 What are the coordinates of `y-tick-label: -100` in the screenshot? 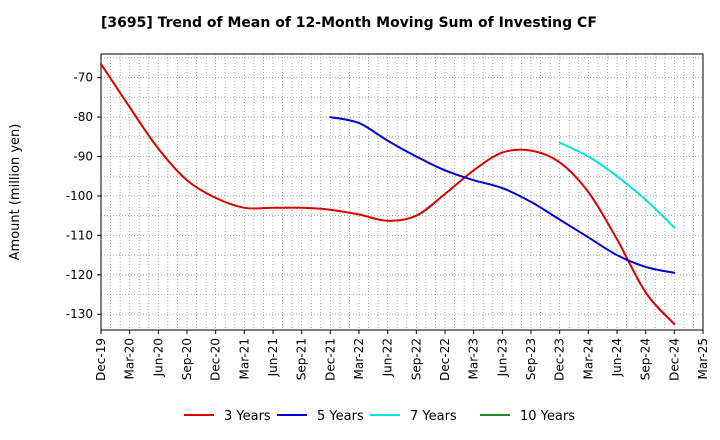 It's located at (79, 196).